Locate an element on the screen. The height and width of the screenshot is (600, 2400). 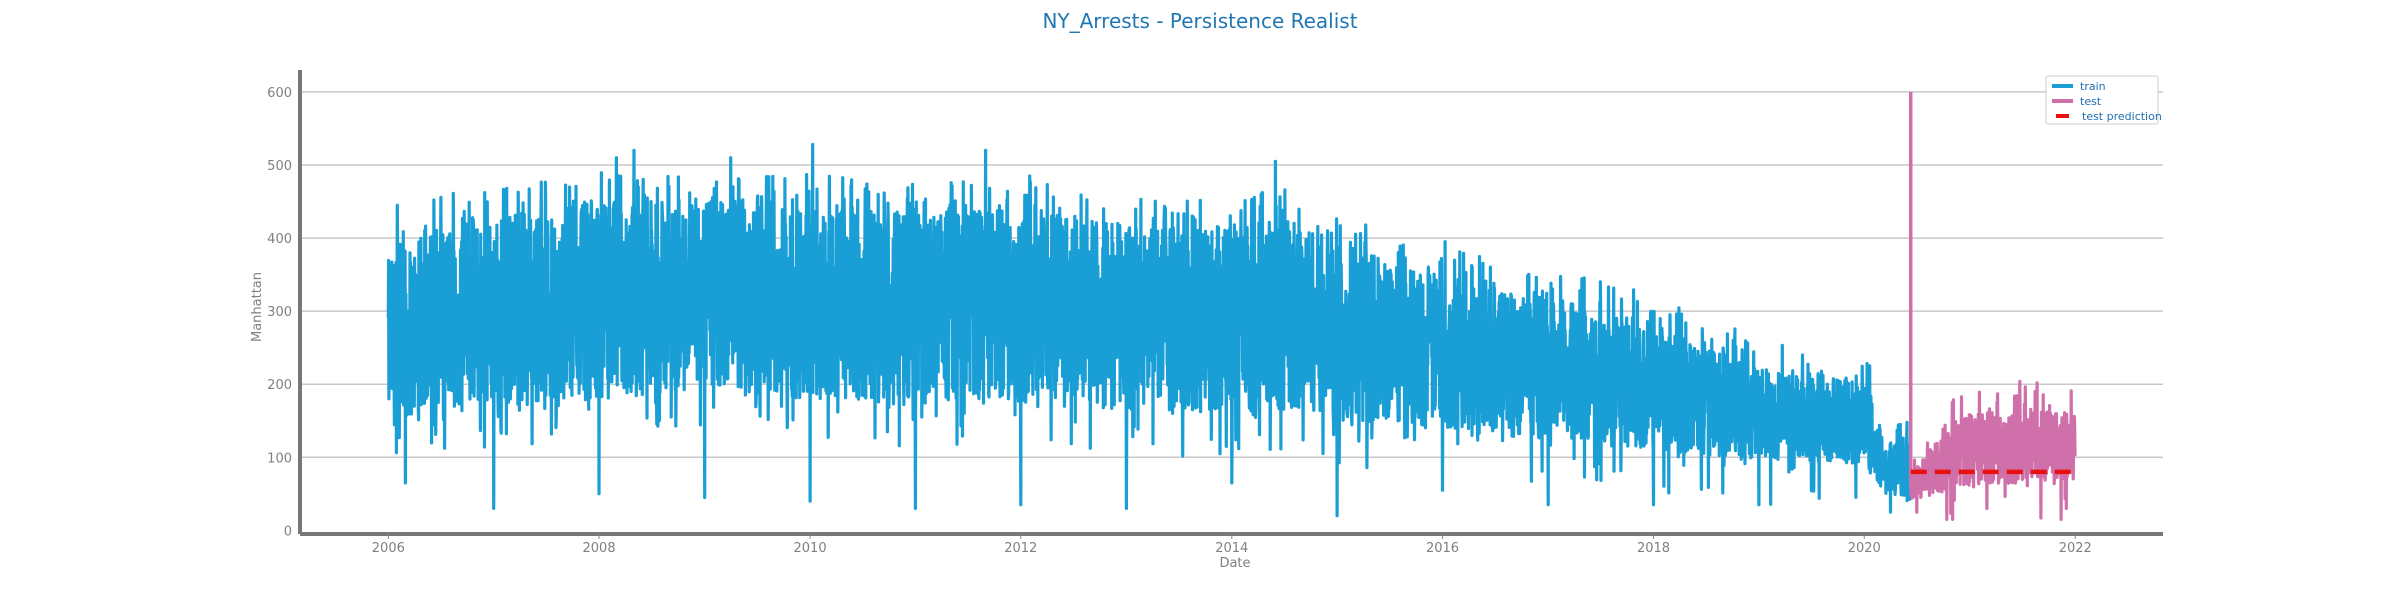
x-tick-label-2010: 2010 is located at coordinates (810, 548).